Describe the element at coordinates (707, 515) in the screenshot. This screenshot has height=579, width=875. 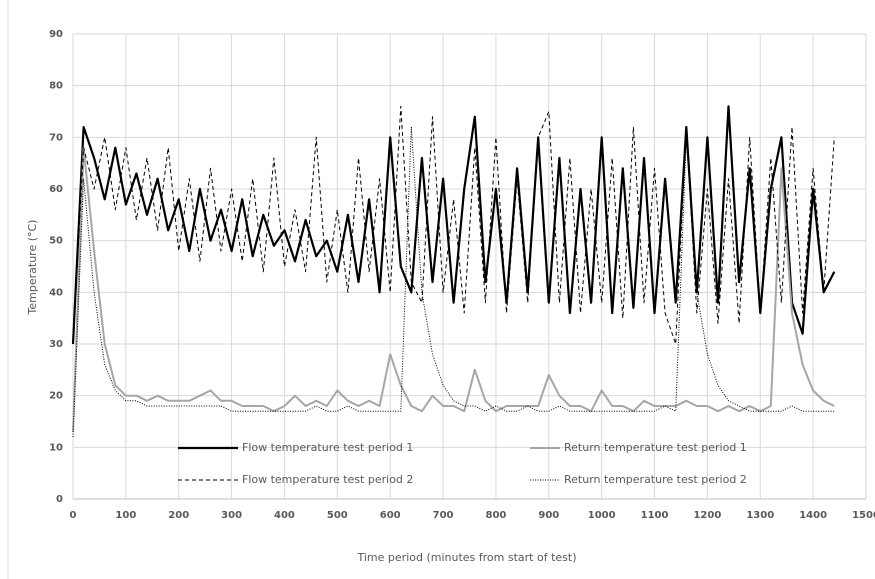
I see `x-tick-label: 1200` at that location.